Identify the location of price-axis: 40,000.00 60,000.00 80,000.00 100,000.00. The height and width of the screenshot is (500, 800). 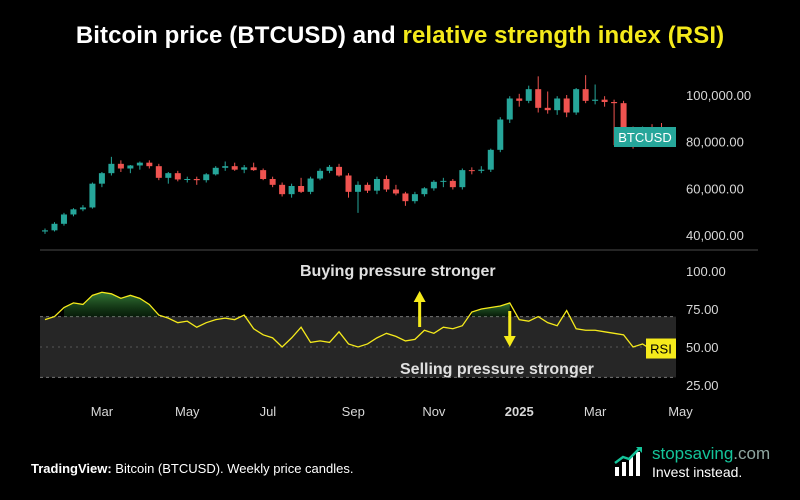
(718, 165).